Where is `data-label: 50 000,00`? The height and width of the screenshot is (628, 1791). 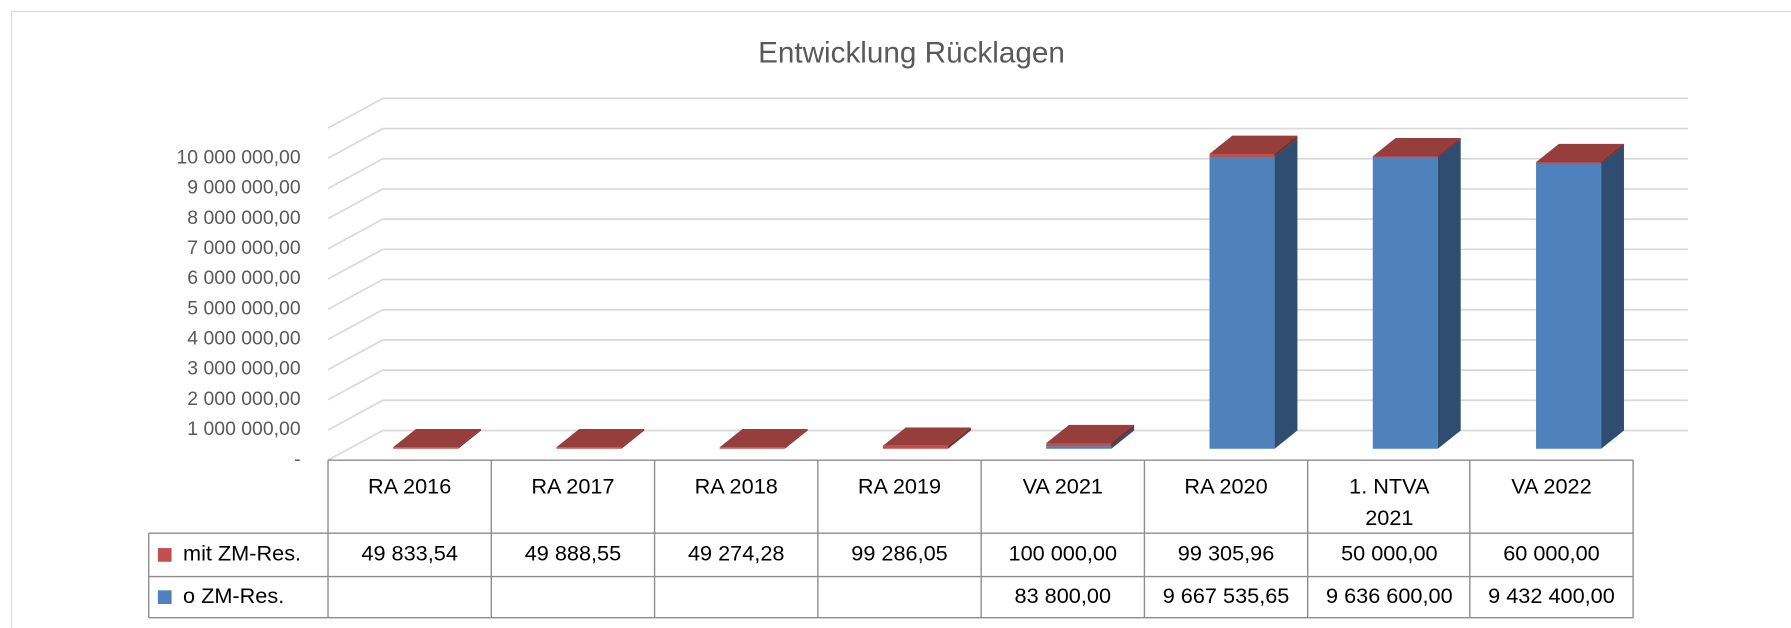 data-label: 50 000,00 is located at coordinates (1389, 553).